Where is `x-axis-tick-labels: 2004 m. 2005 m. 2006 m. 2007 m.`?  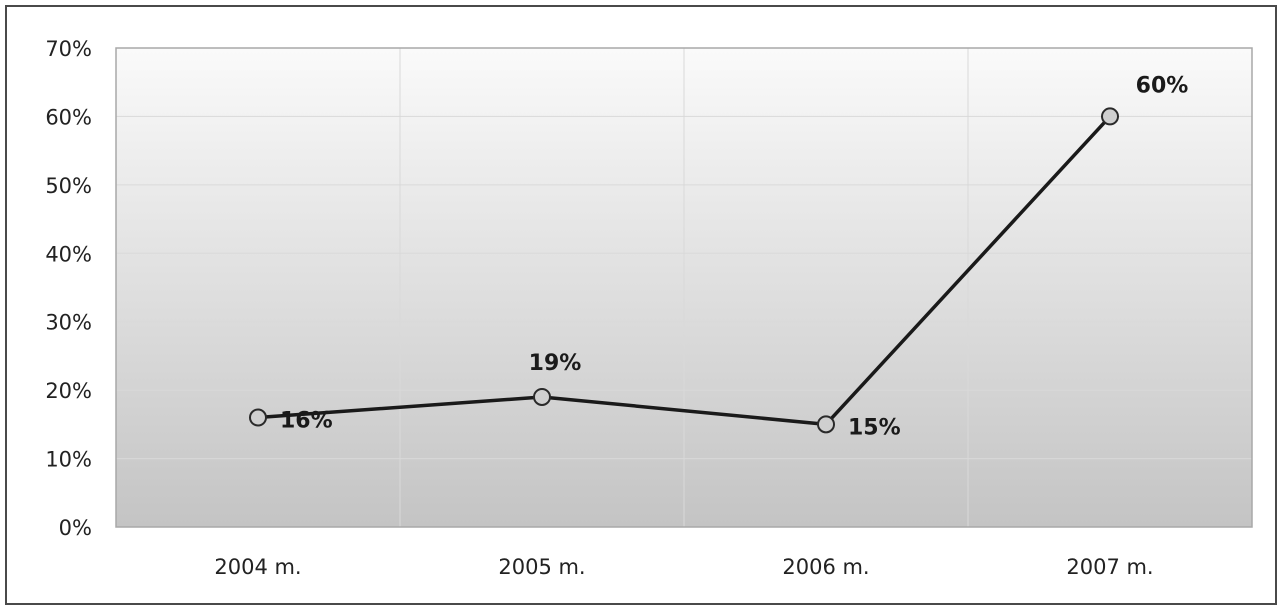 x-axis-tick-labels: 2004 m. 2005 m. 2006 m. 2007 m. is located at coordinates (683, 567).